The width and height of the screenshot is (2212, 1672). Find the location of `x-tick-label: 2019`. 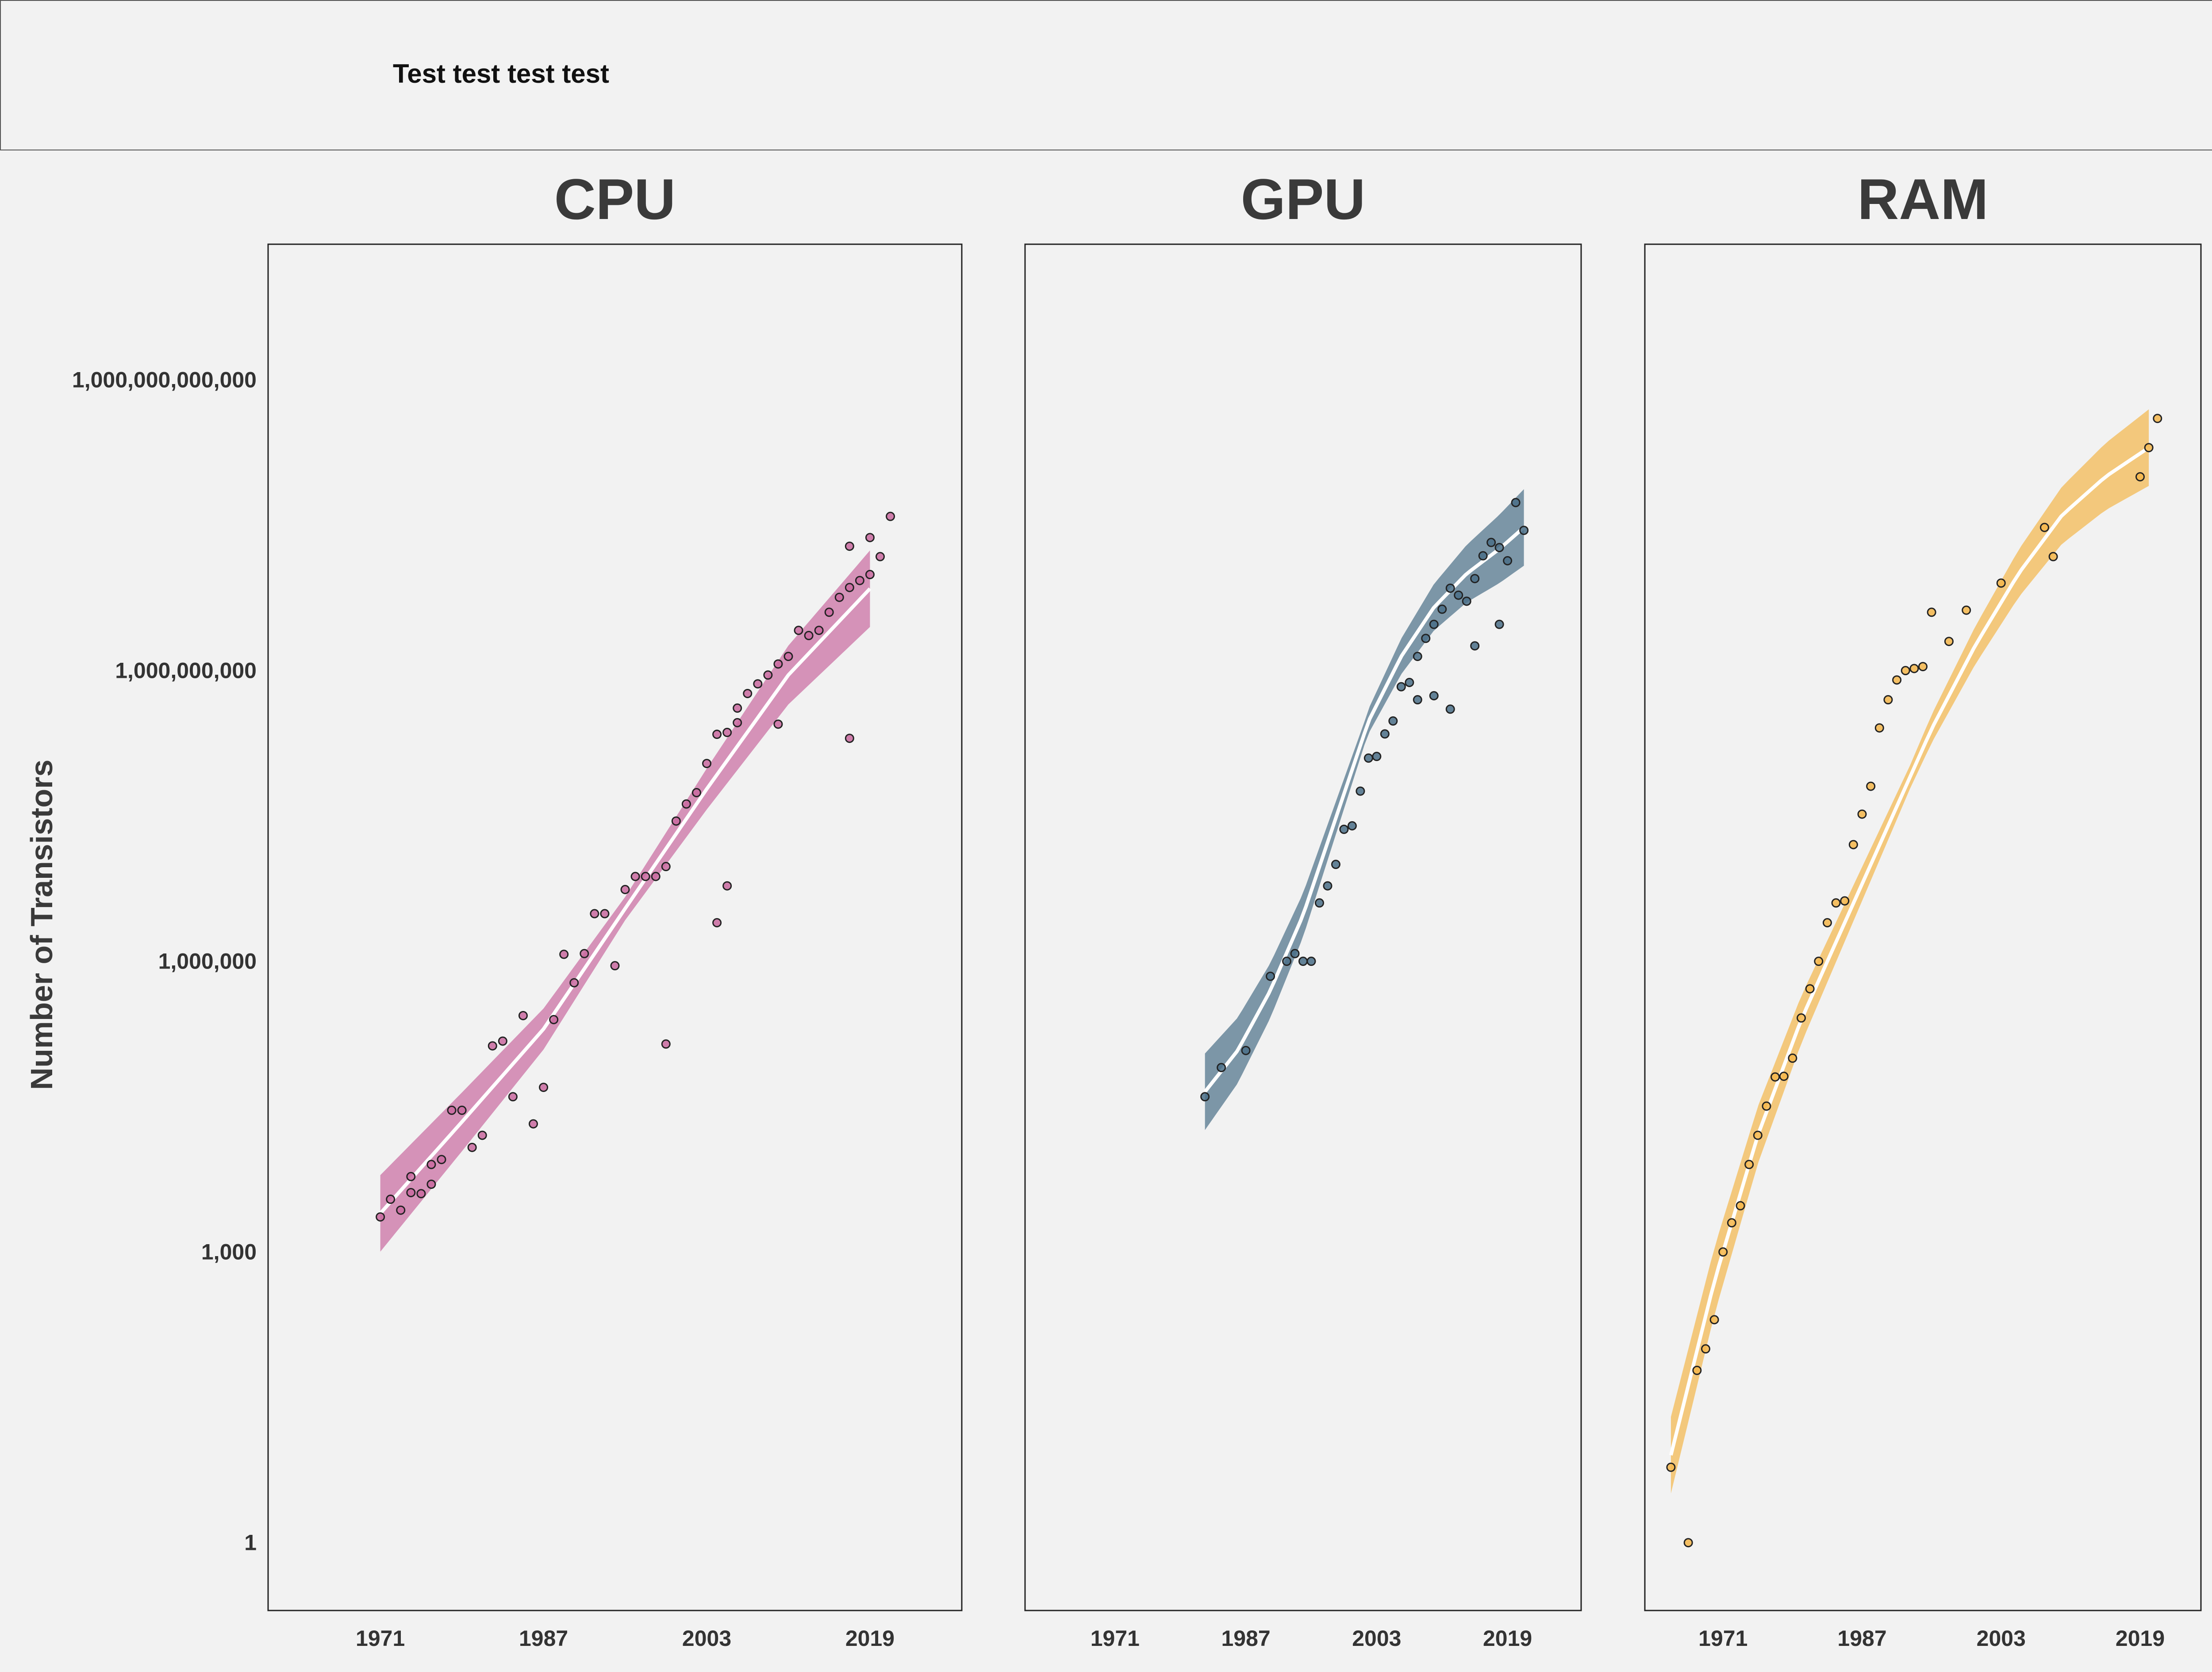

x-tick-label: 2019 is located at coordinates (2140, 1638).